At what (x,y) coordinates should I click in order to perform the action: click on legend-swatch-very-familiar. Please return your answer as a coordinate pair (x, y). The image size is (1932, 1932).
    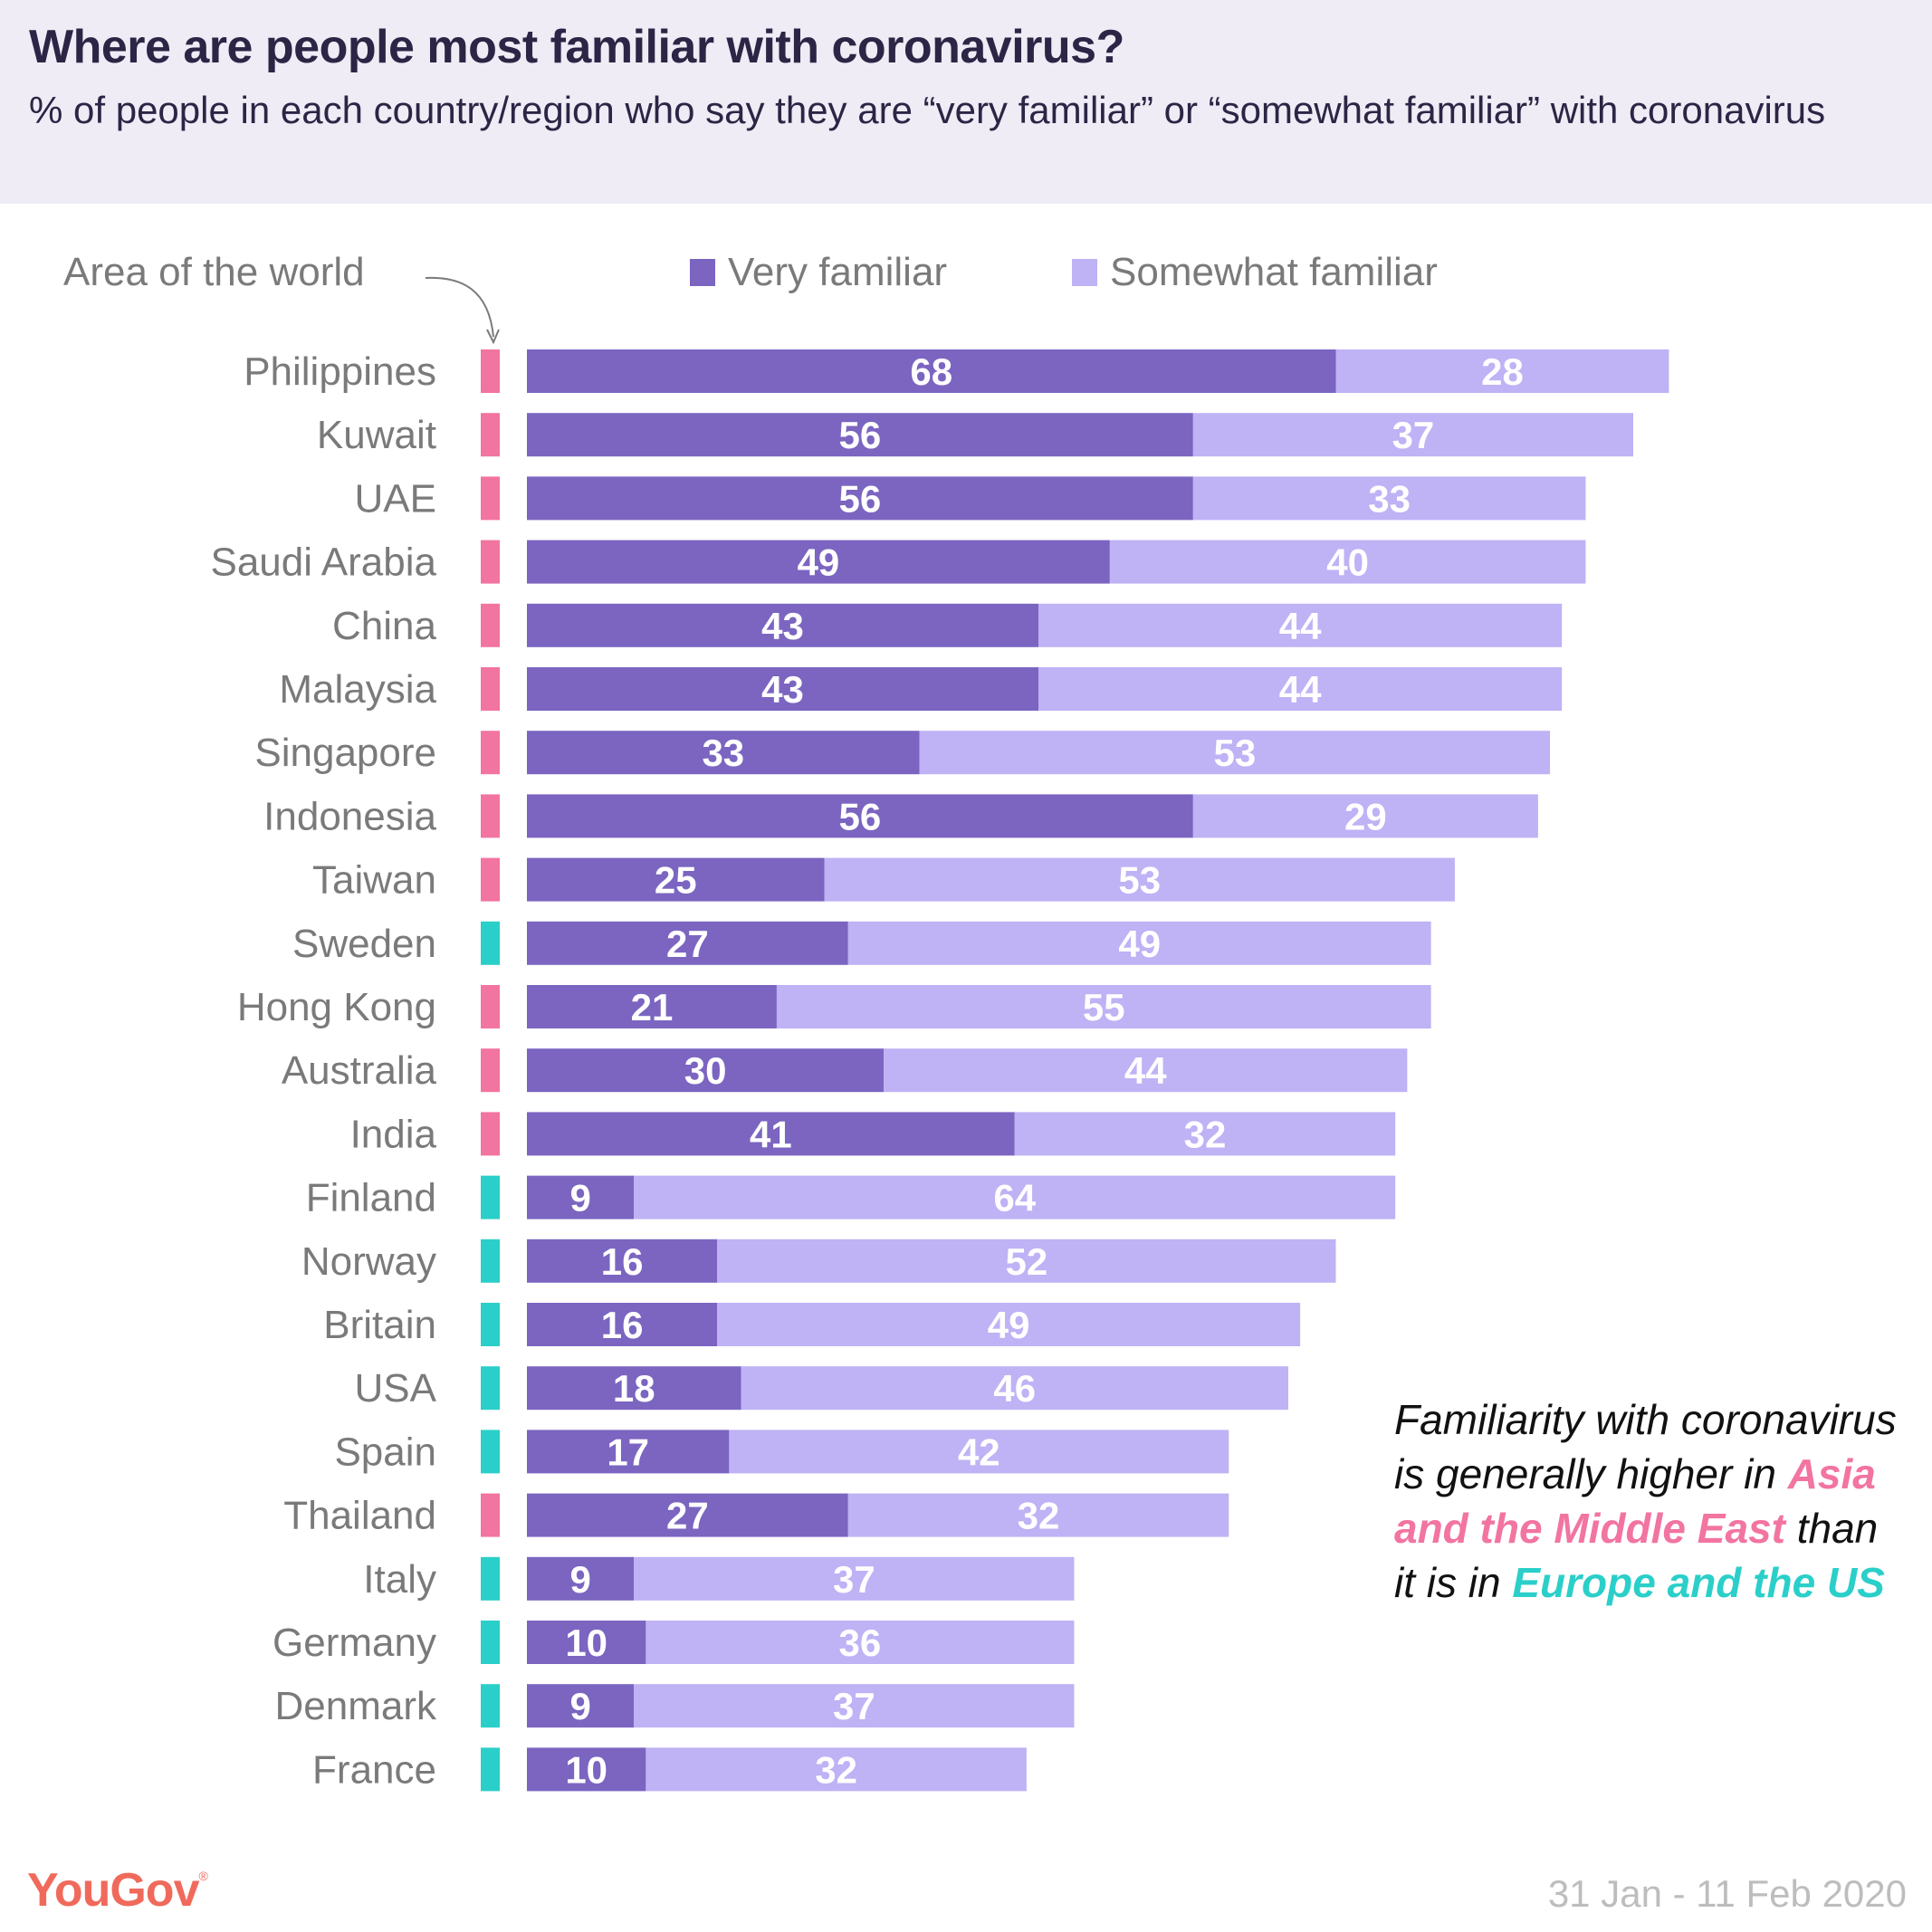
    Looking at the image, I should click on (702, 272).